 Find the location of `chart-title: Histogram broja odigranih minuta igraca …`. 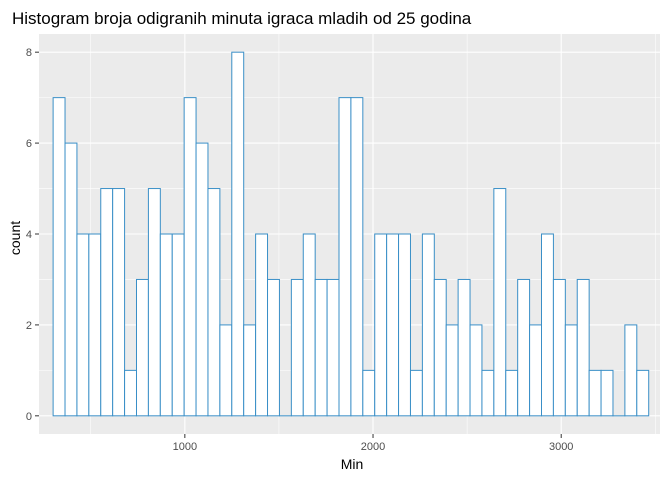

chart-title: Histogram broja odigranih minuta igraca … is located at coordinates (242, 18).